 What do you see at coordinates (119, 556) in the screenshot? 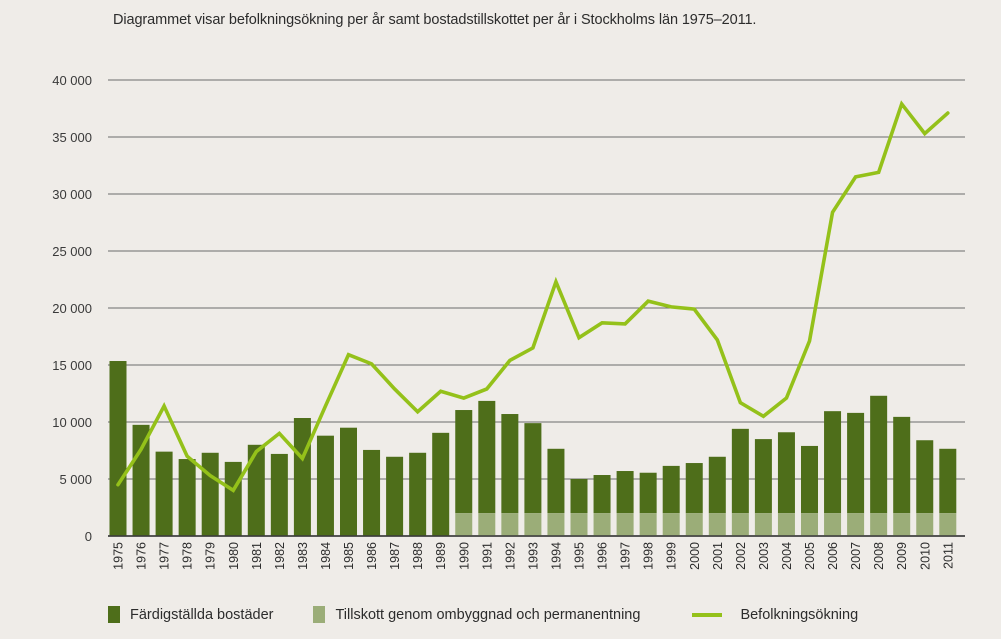
I see `x-tick-label: 1975` at bounding box center [119, 556].